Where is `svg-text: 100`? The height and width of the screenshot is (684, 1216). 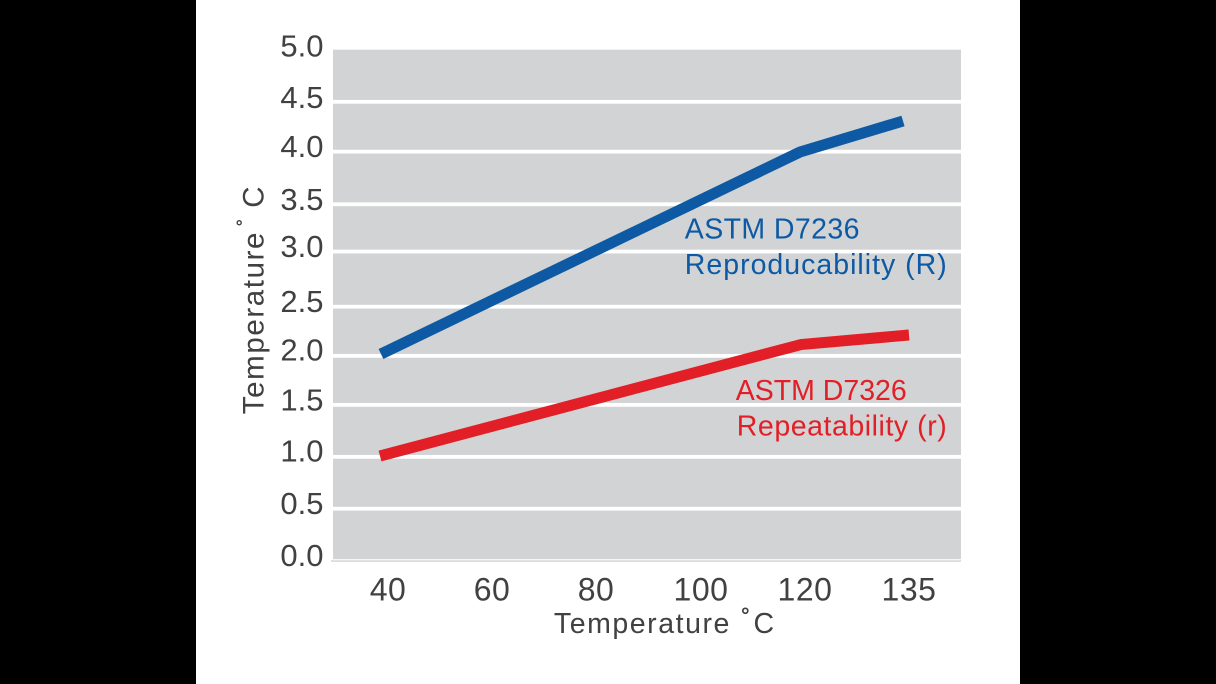 svg-text: 100 is located at coordinates (701, 589).